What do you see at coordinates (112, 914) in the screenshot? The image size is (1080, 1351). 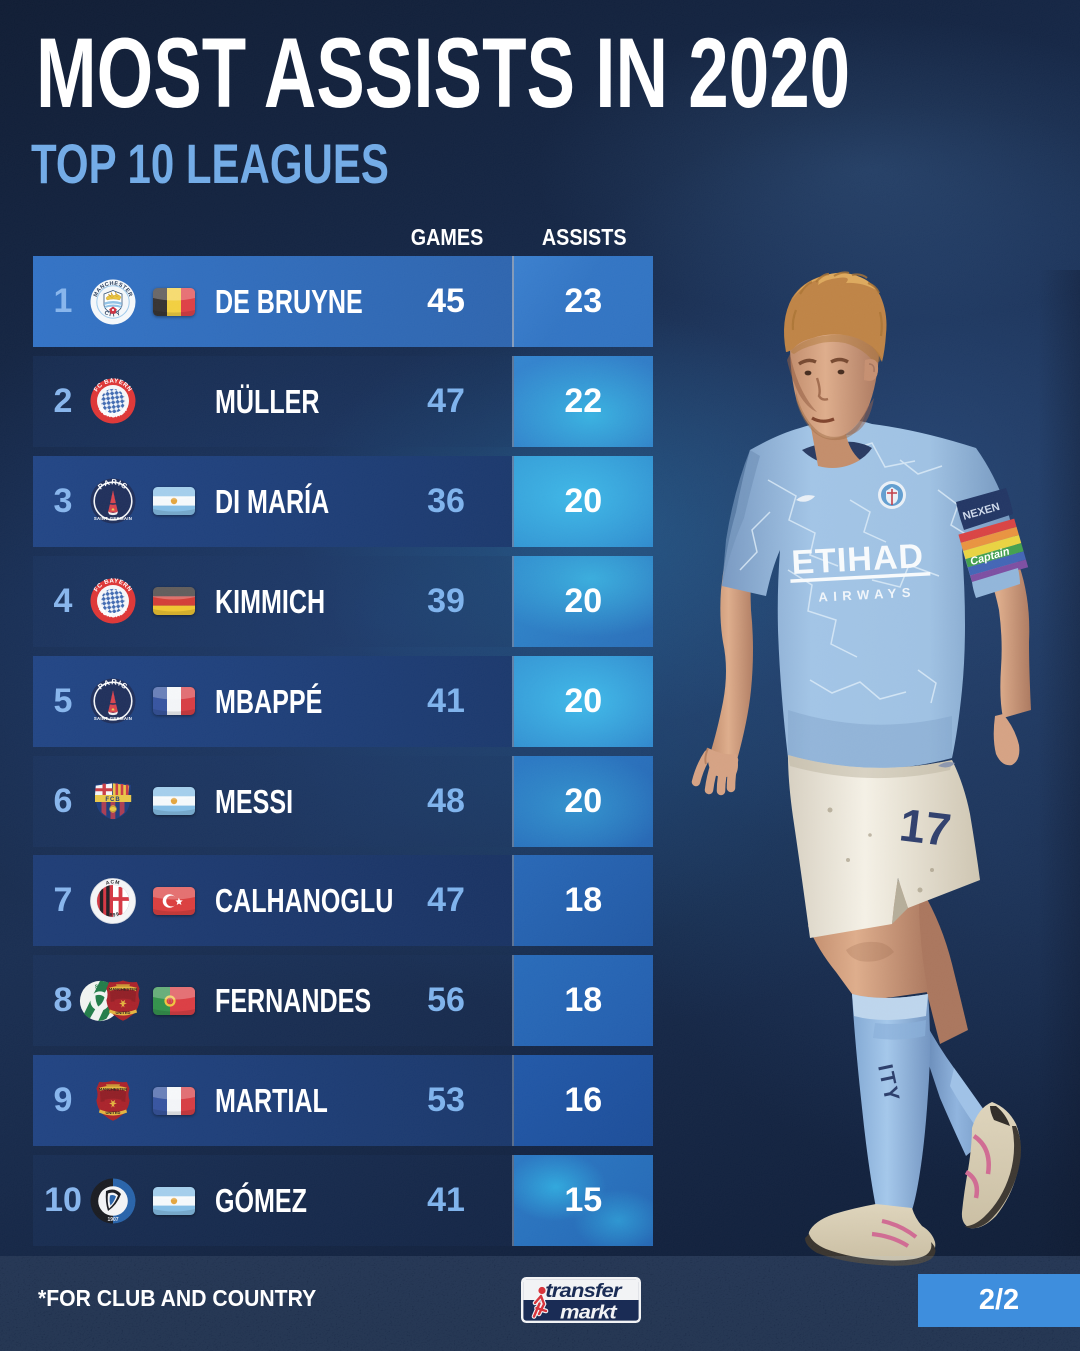 I see `svg-text: 1899` at bounding box center [112, 914].